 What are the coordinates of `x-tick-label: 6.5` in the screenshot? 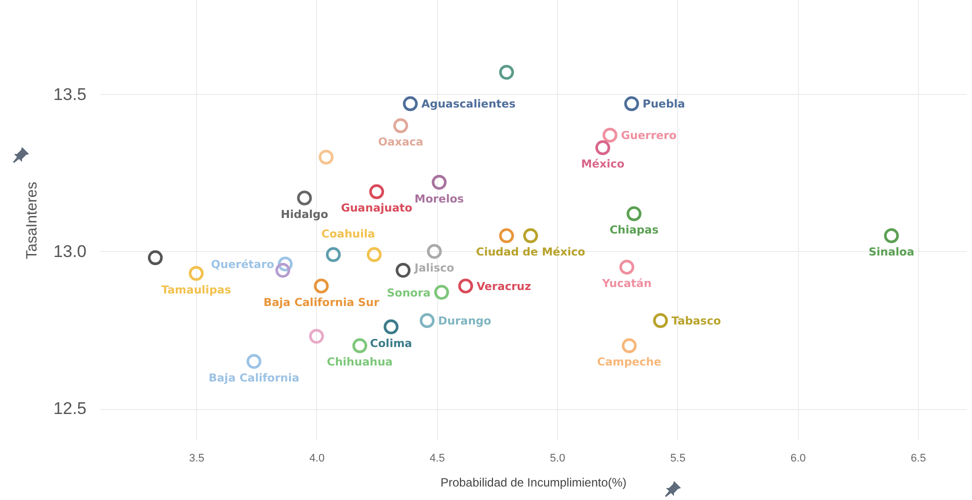 It's located at (918, 458).